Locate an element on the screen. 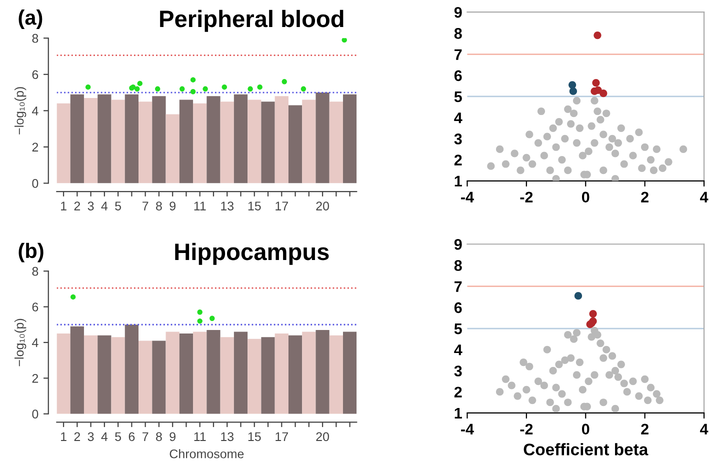  text: (a) is located at coordinates (30, 19).